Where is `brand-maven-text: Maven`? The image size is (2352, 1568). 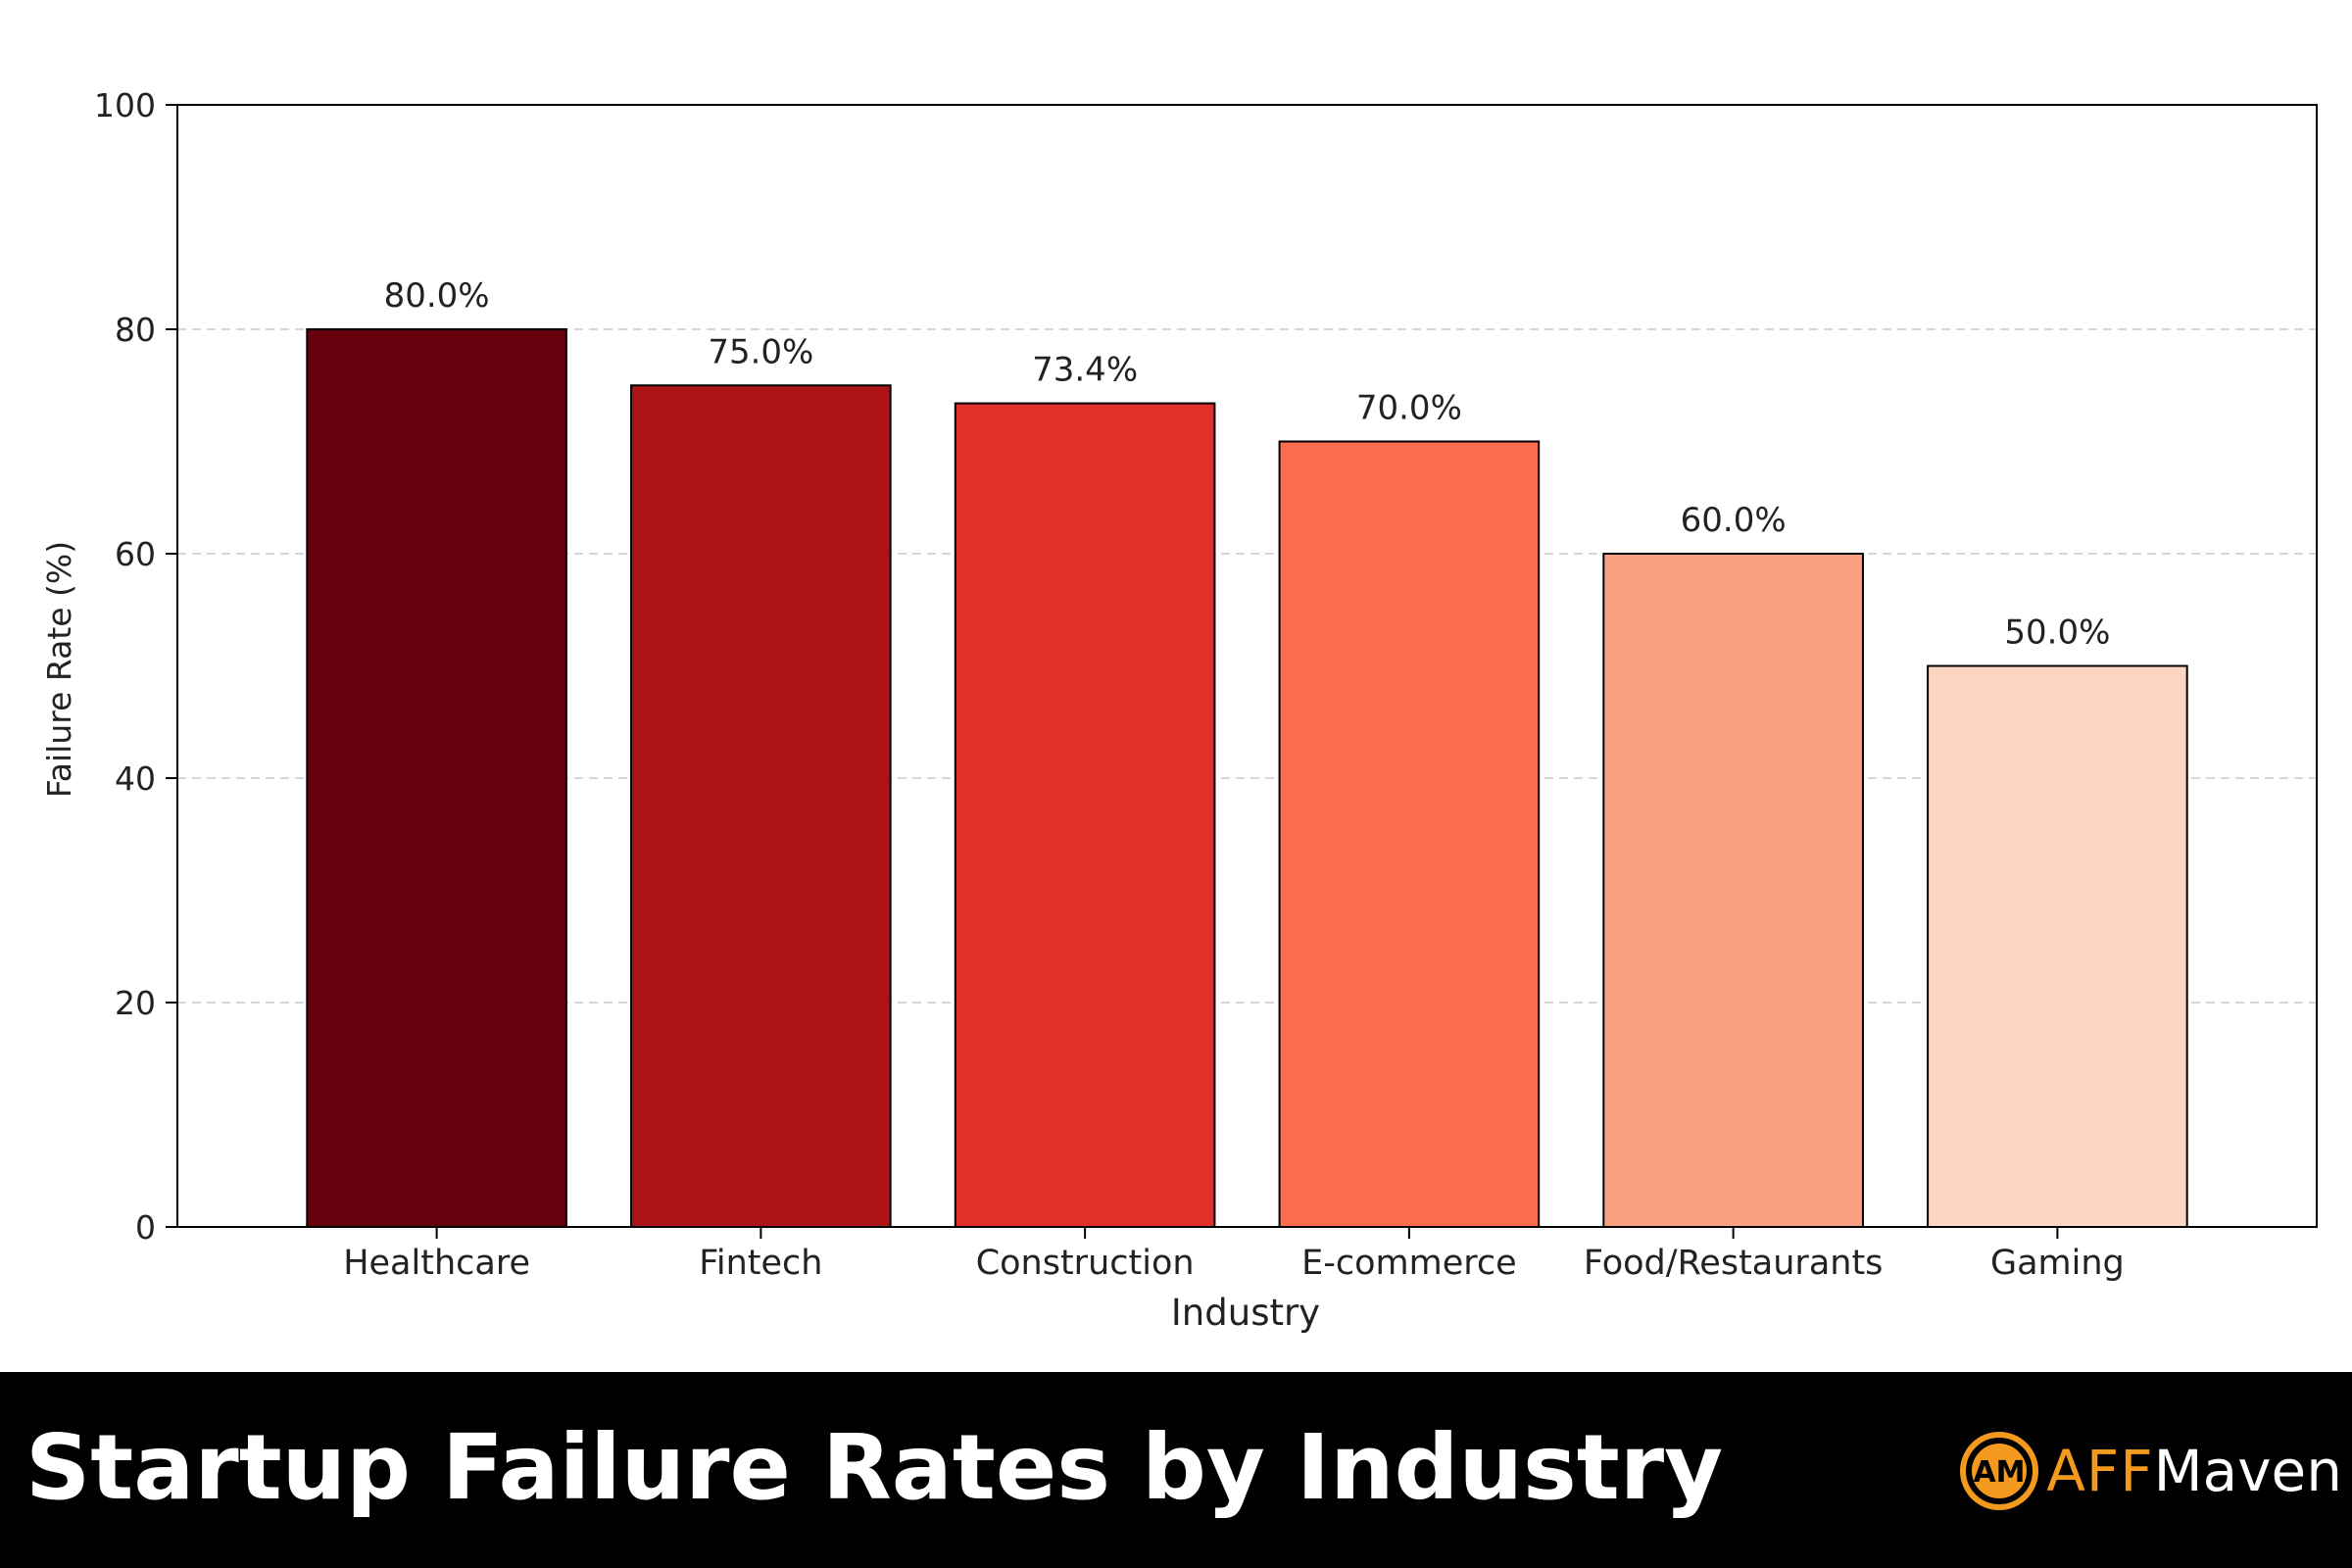
brand-maven-text: Maven is located at coordinates (2247, 1471).